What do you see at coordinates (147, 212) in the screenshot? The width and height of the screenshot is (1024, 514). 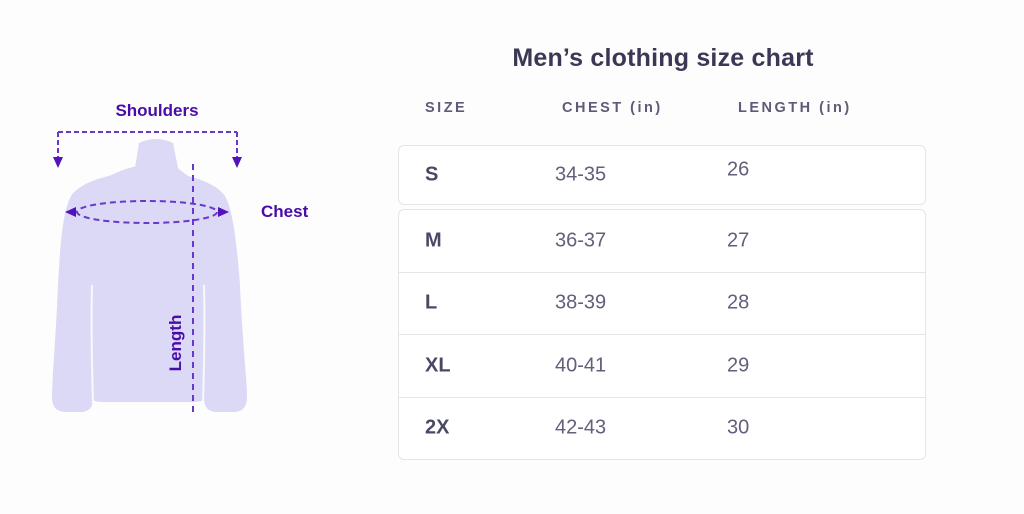 I see `chest-measure-ellipse` at bounding box center [147, 212].